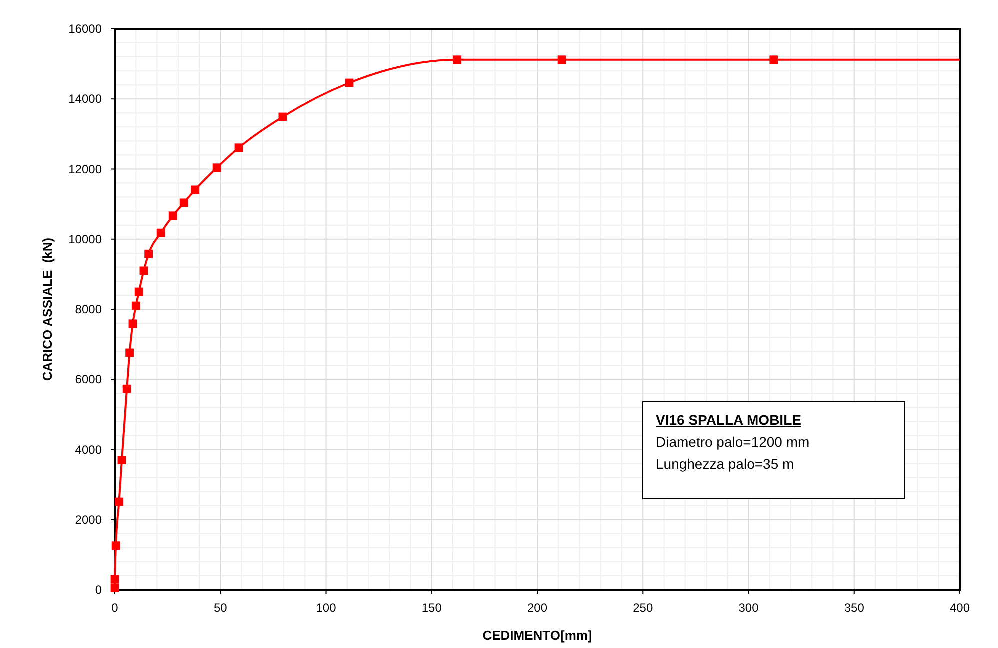  What do you see at coordinates (854, 608) in the screenshot?
I see `x-tick-label: 350` at bounding box center [854, 608].